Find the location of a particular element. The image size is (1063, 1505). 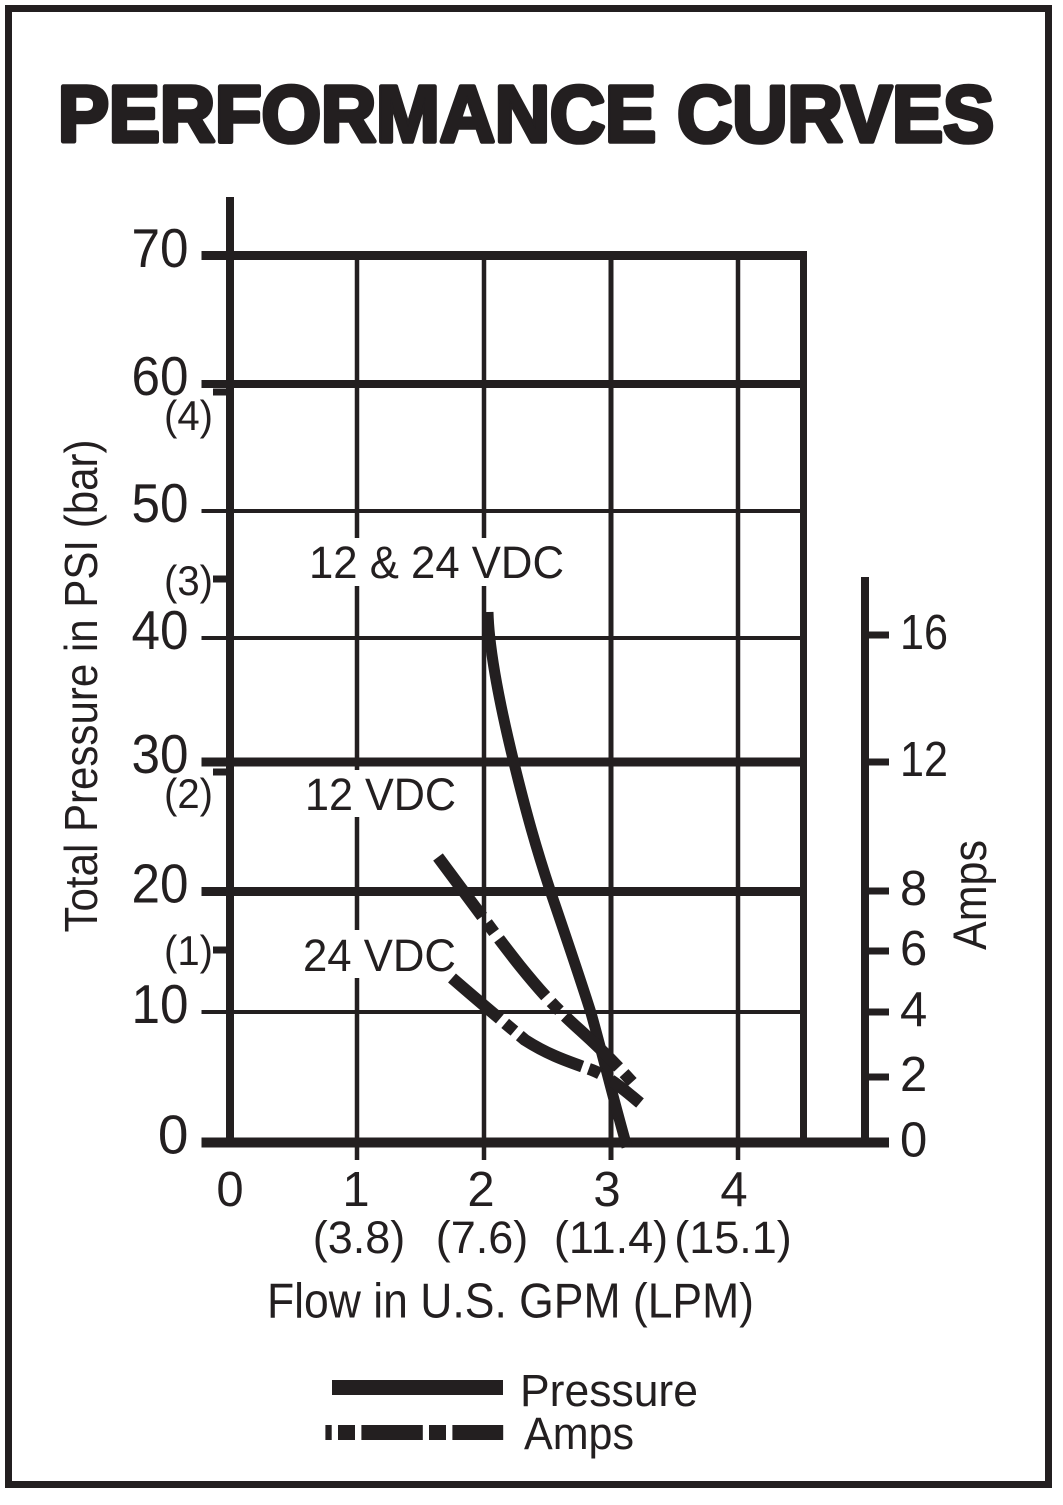

svg-text: 30 is located at coordinates (160, 754).